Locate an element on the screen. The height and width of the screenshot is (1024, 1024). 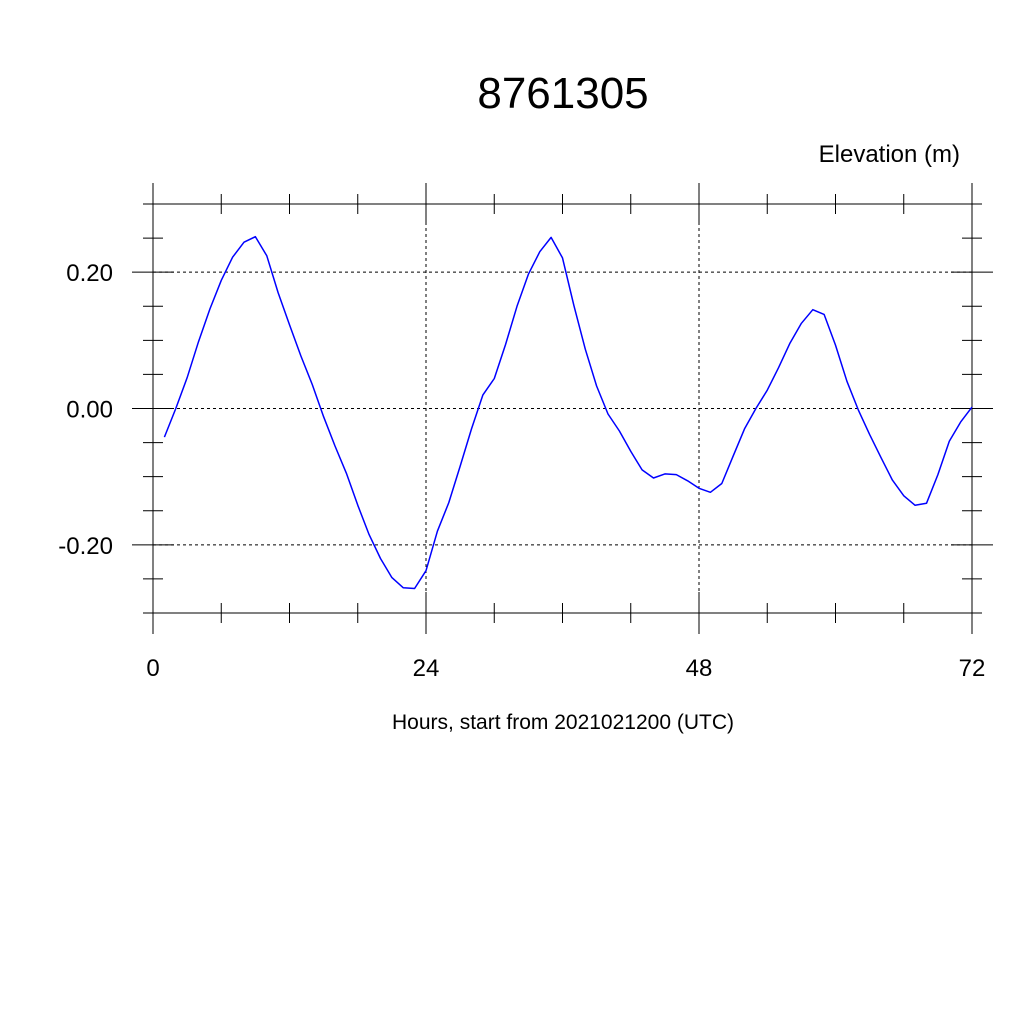
x-tick-label: 72 is located at coordinates (972, 668).